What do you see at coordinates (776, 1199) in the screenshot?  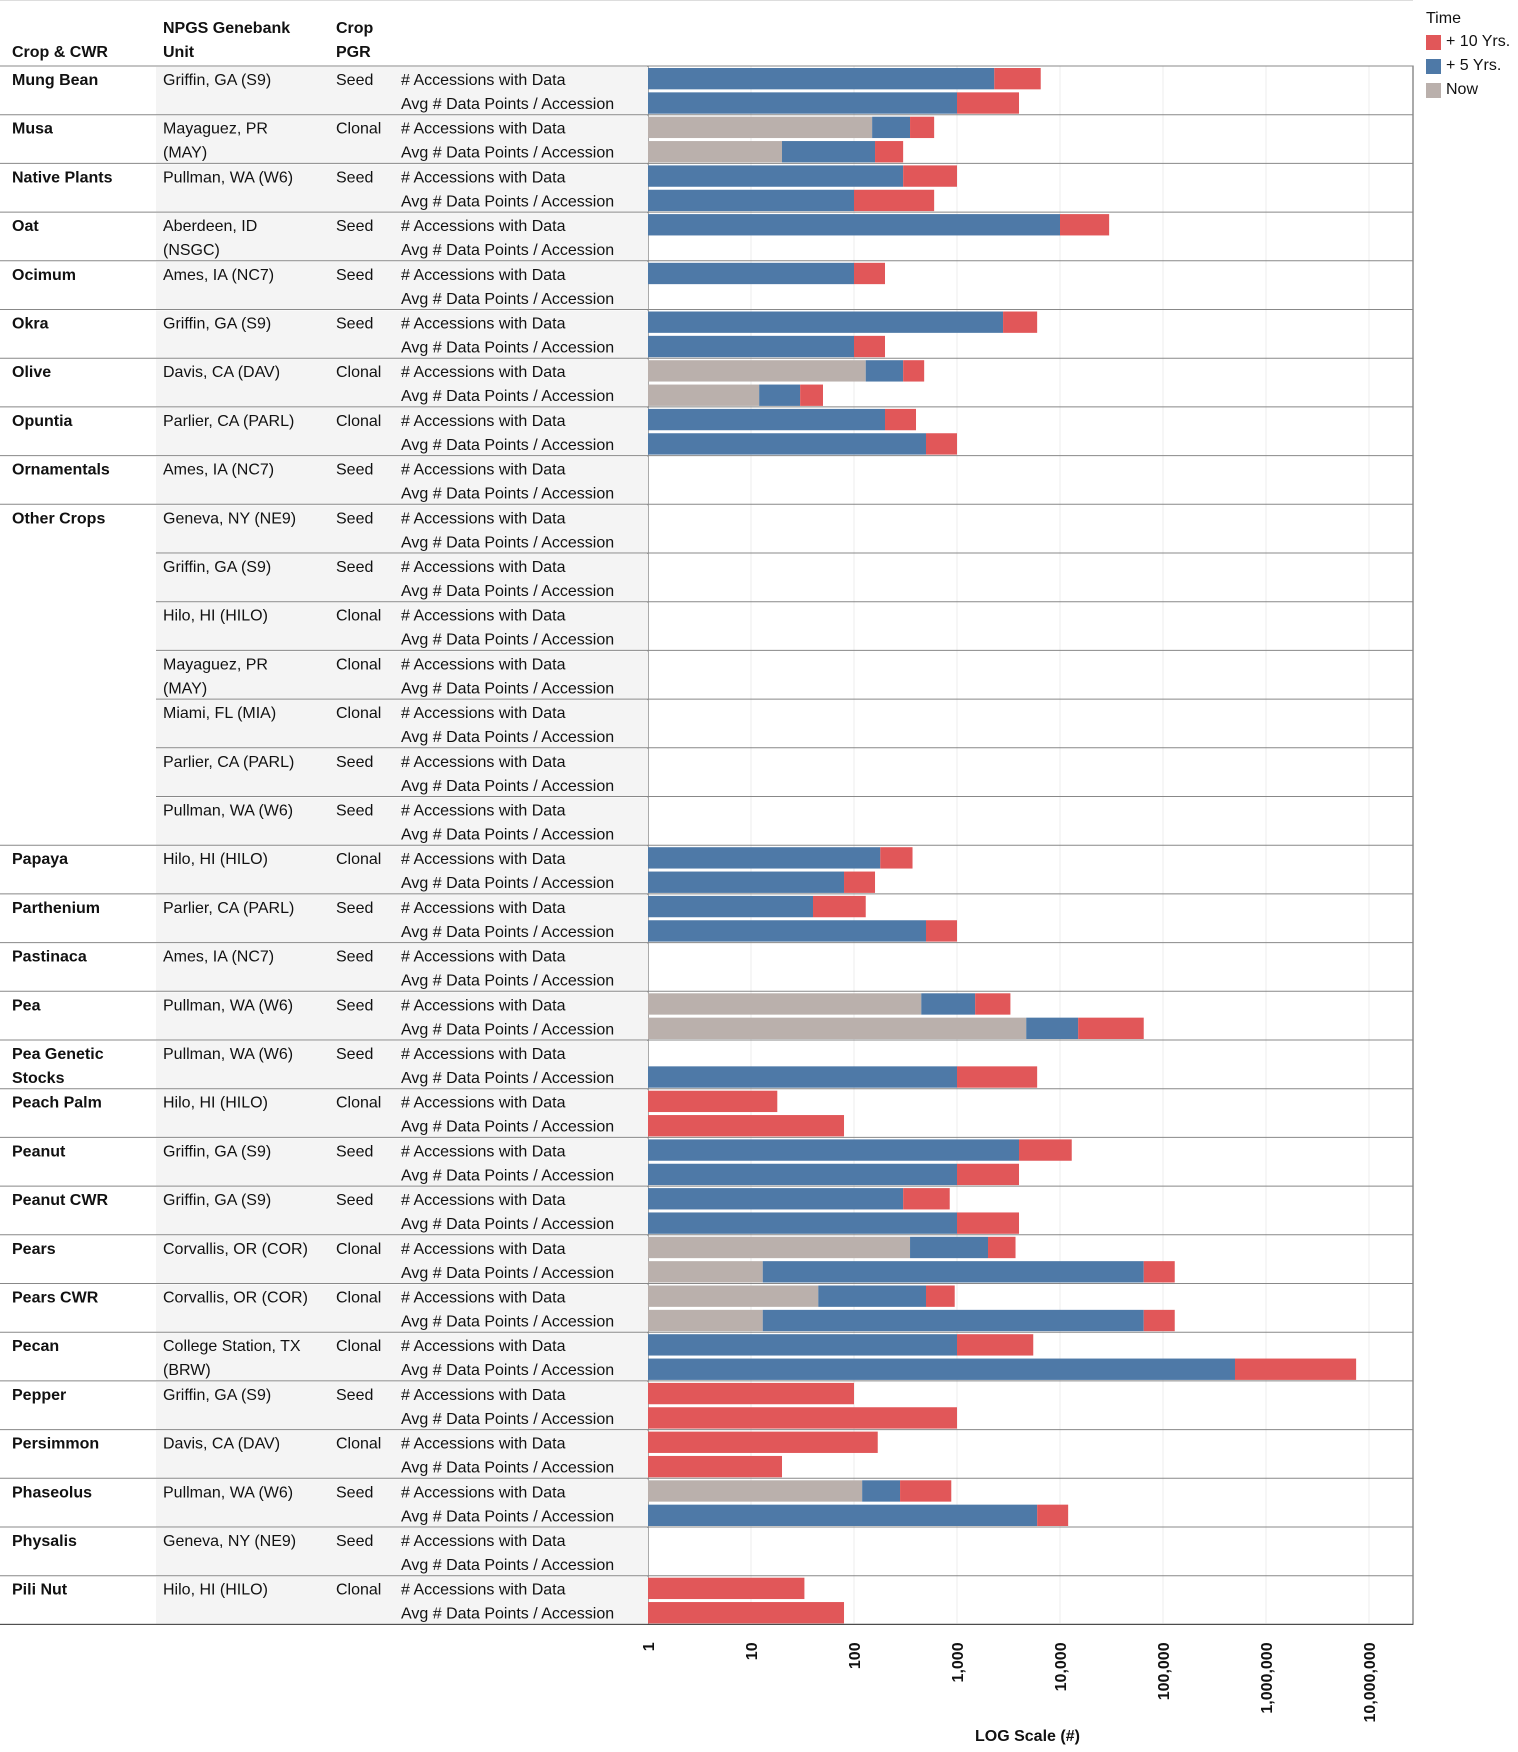 I see `row-23-accessions-y5-bar` at bounding box center [776, 1199].